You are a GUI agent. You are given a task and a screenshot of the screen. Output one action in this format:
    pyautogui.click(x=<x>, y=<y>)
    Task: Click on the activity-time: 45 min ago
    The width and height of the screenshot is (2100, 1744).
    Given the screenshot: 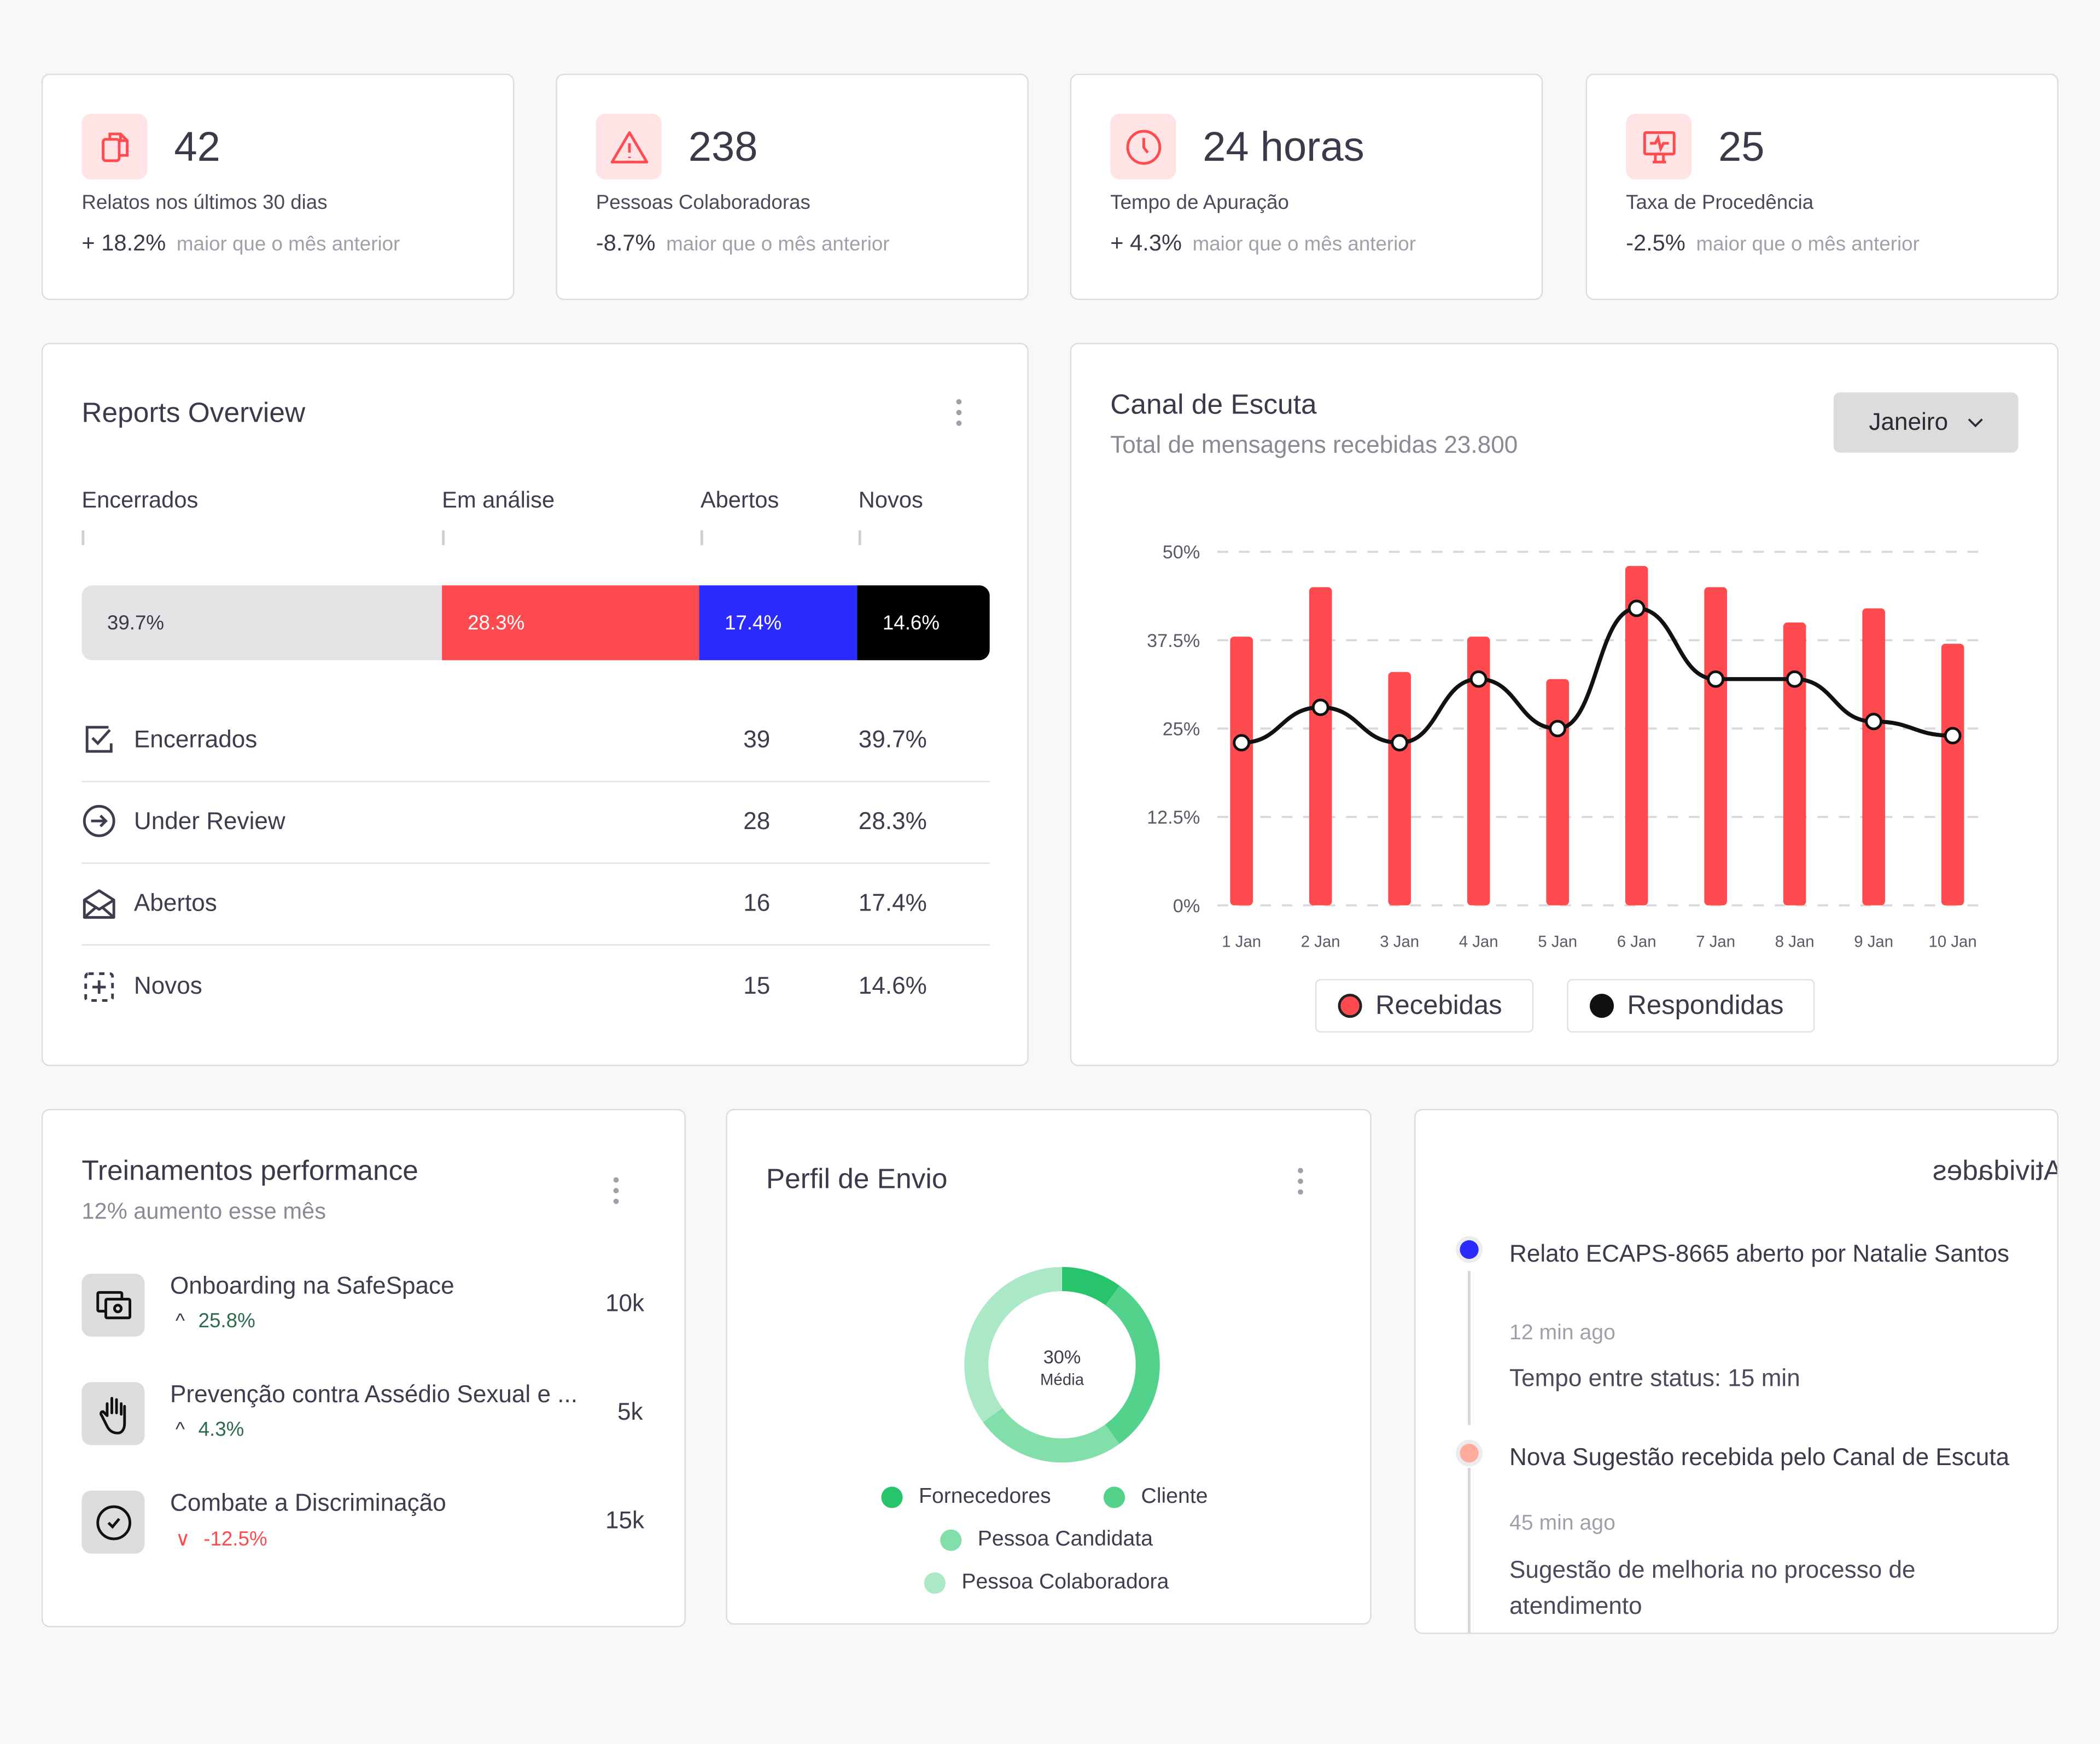 What is the action you would take?
    pyautogui.click(x=1562, y=1524)
    